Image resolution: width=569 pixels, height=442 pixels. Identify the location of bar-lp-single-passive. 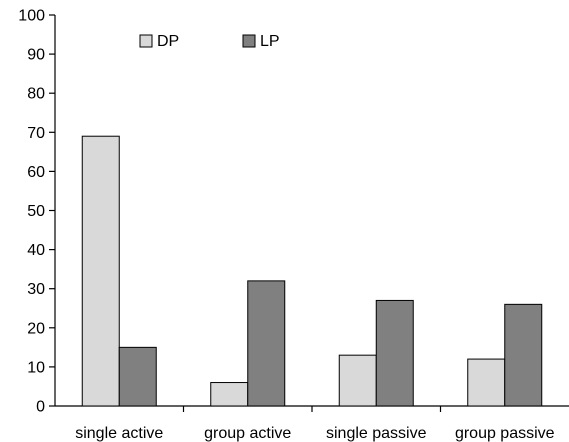
(394, 353).